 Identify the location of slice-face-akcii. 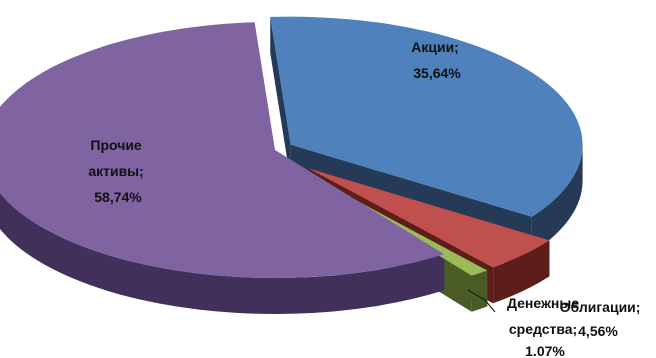
(280, 98).